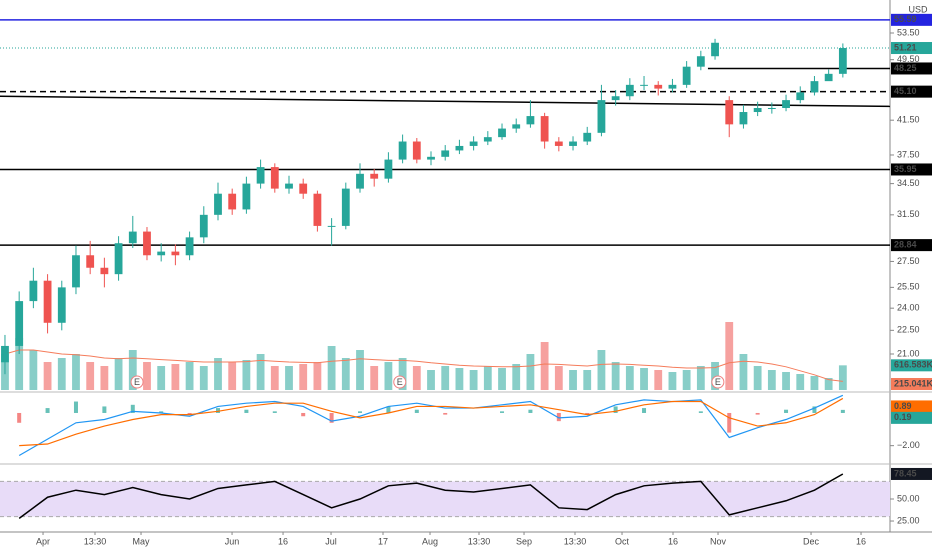 Image resolution: width=932 pixels, height=550 pixels. Describe the element at coordinates (95, 541) in the screenshot. I see `x-tick-label: 13:30` at that location.